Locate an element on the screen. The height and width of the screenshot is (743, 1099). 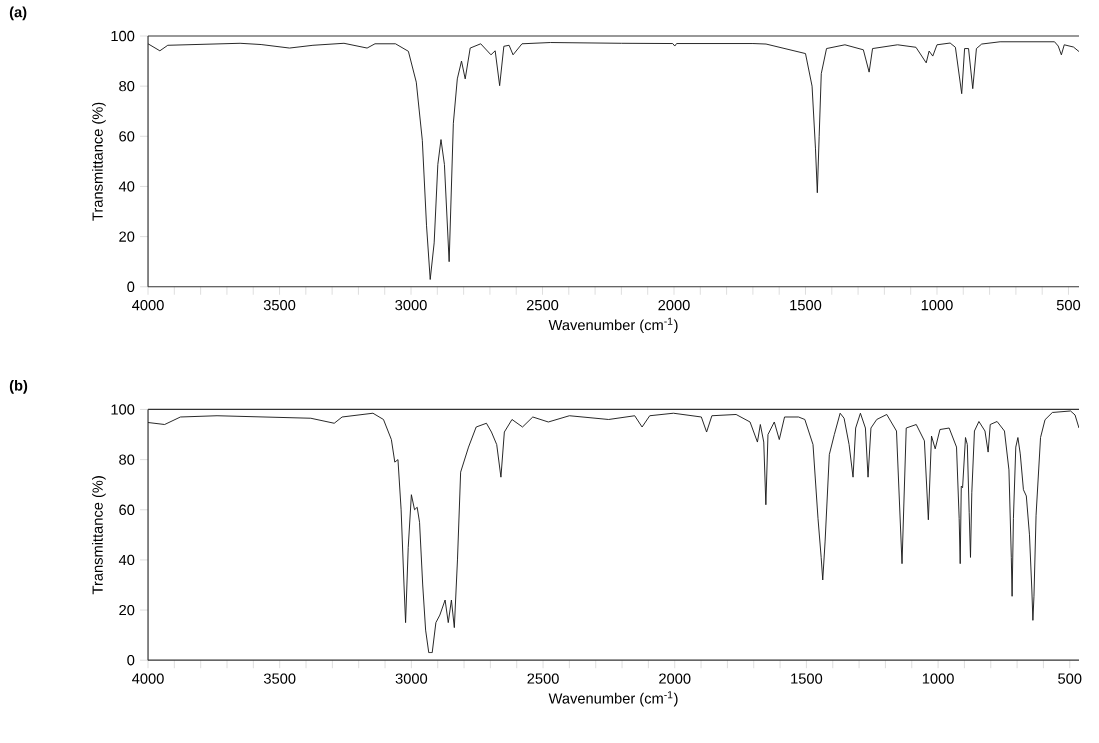
text: (a) is located at coordinates (18, 13).